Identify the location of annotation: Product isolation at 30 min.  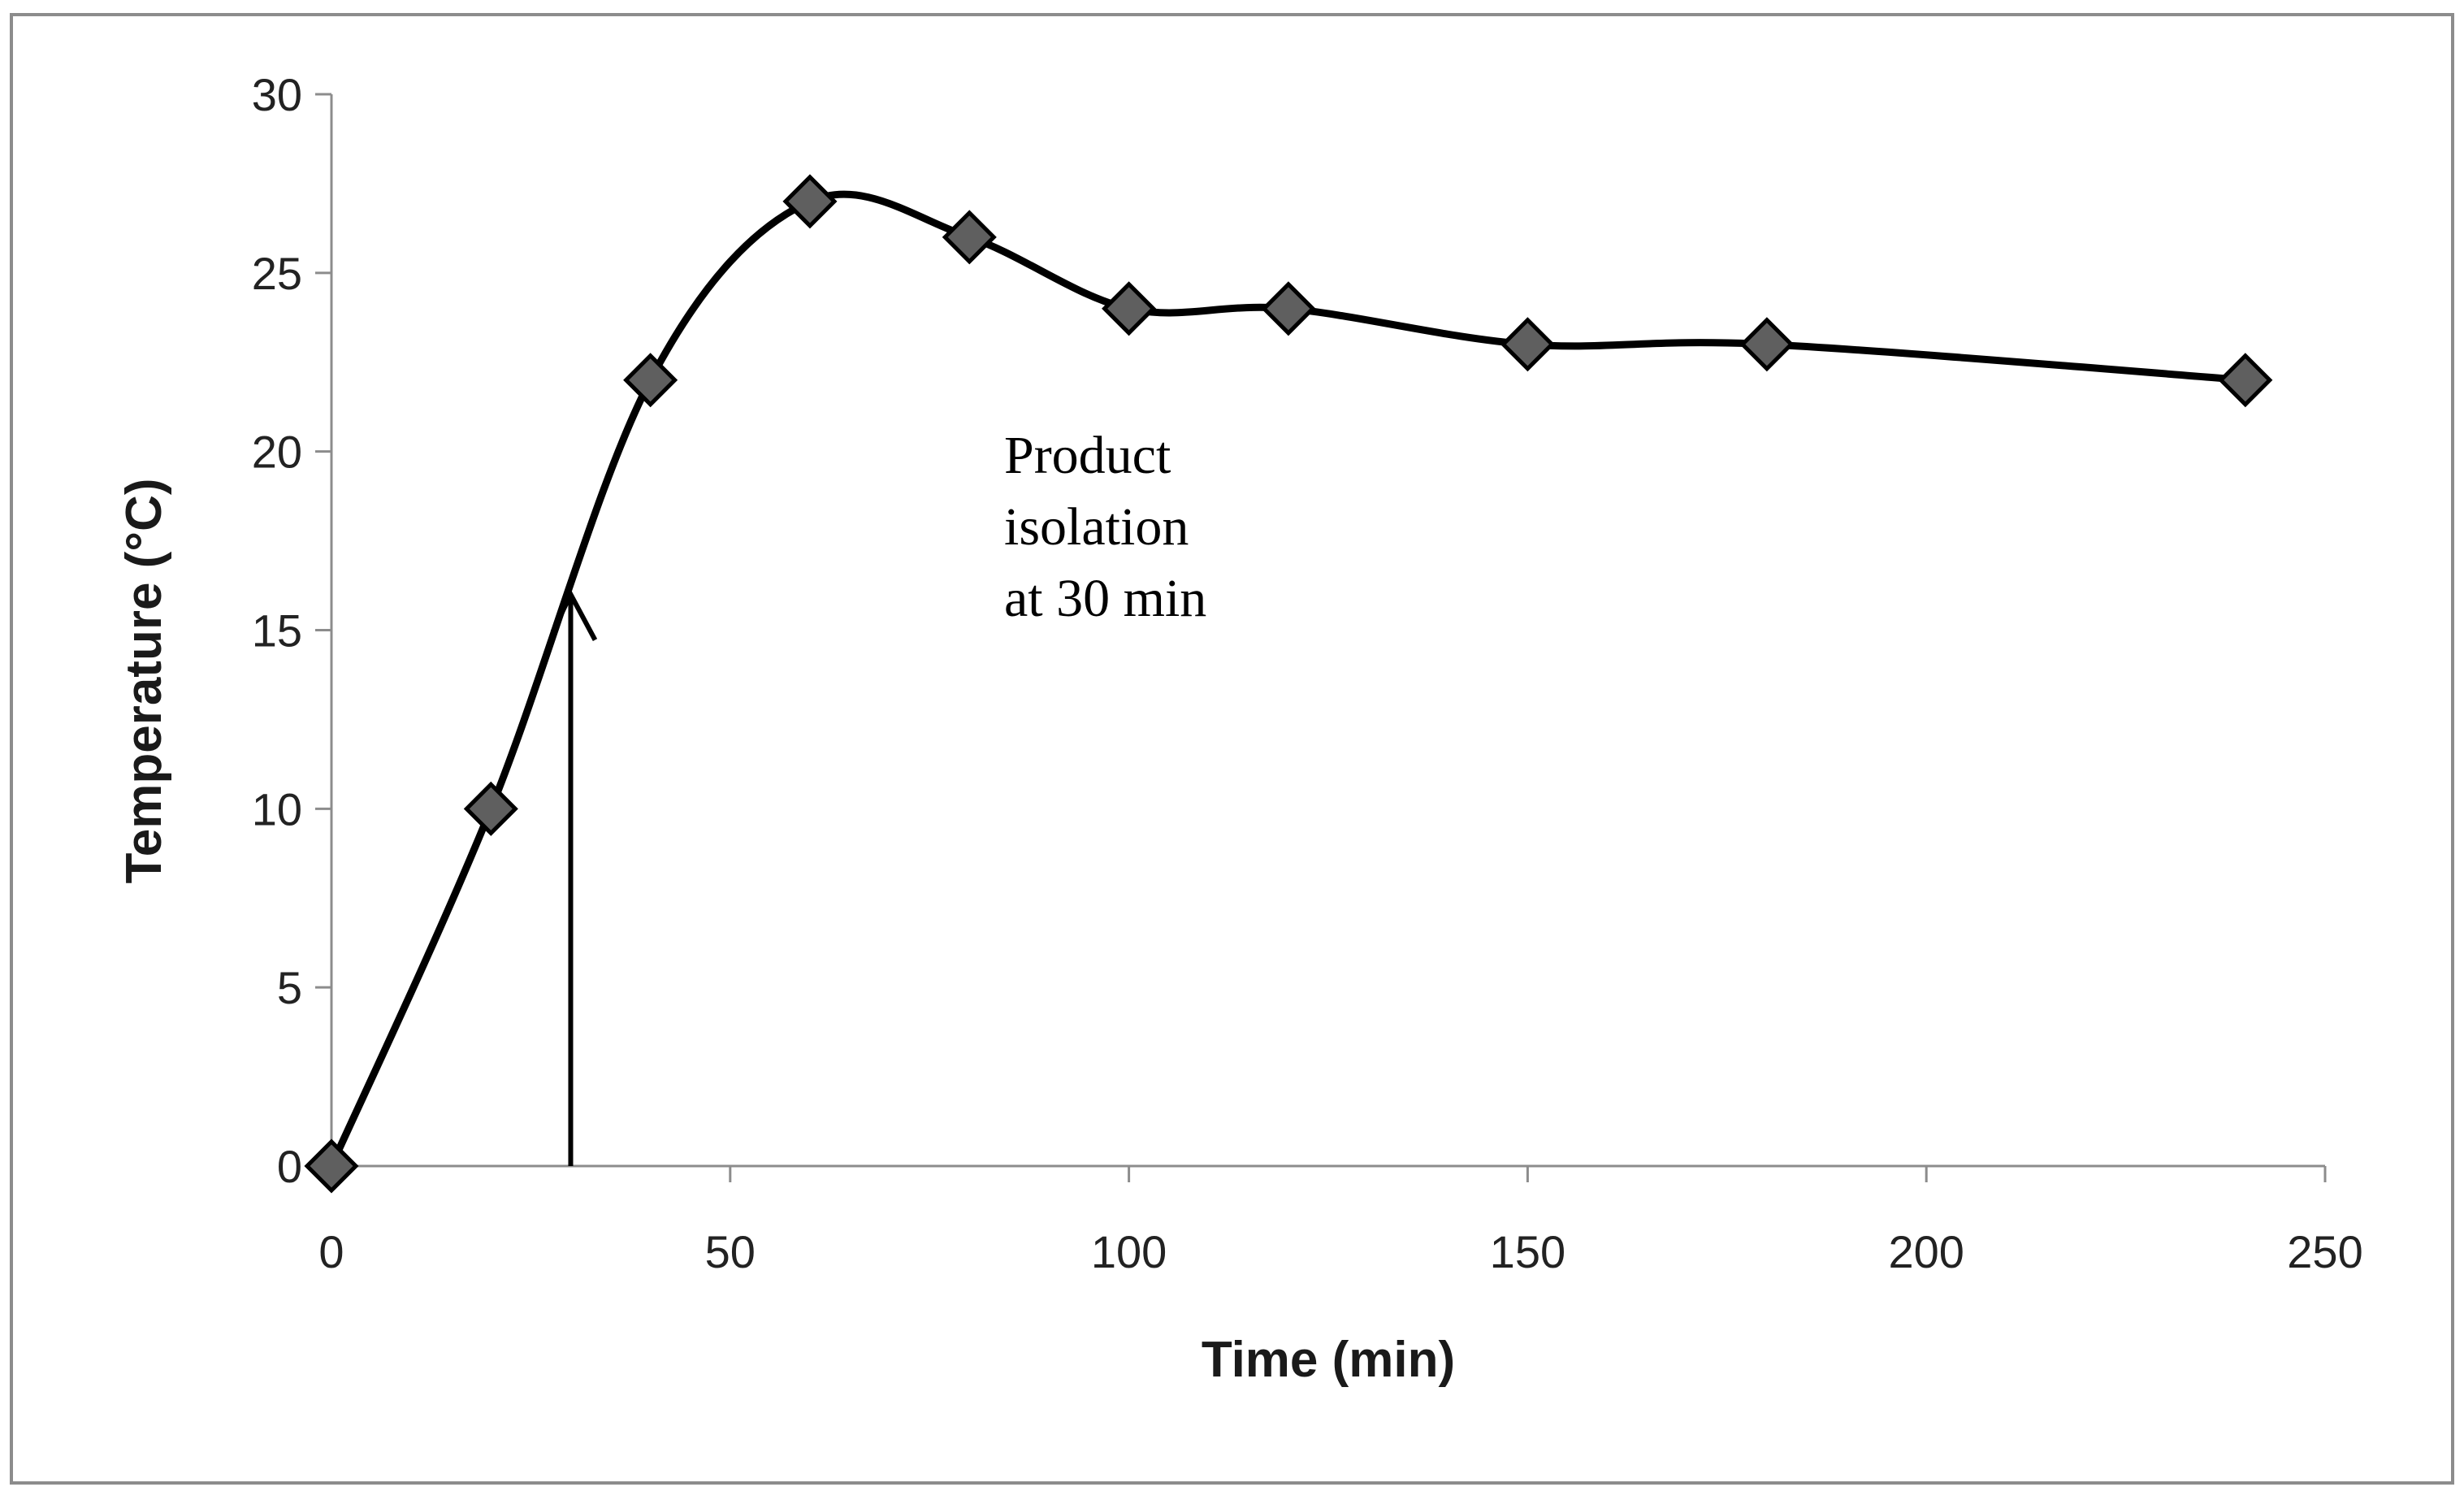
(878, 796).